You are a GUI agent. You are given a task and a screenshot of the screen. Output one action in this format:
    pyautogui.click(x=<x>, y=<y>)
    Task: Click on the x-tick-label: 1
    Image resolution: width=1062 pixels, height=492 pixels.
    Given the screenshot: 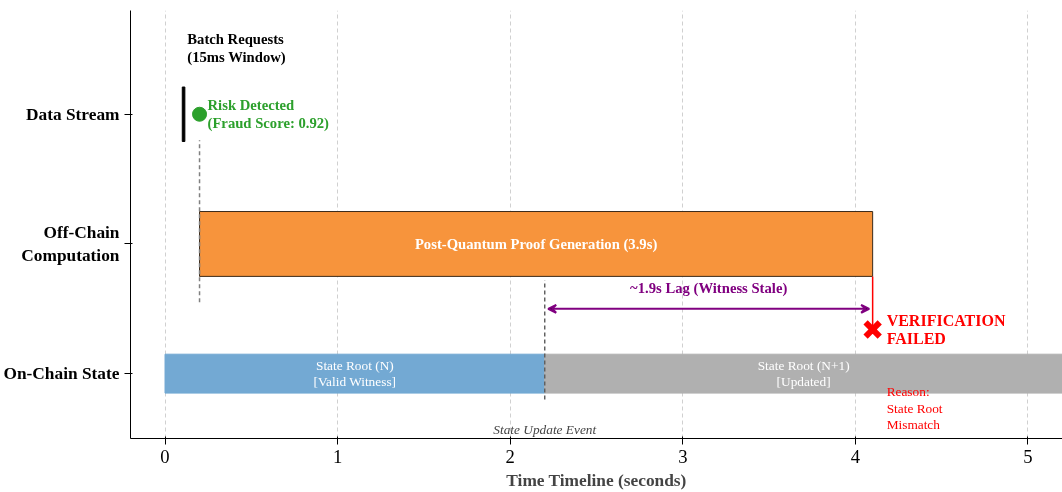 What is the action you would take?
    pyautogui.click(x=337, y=456)
    